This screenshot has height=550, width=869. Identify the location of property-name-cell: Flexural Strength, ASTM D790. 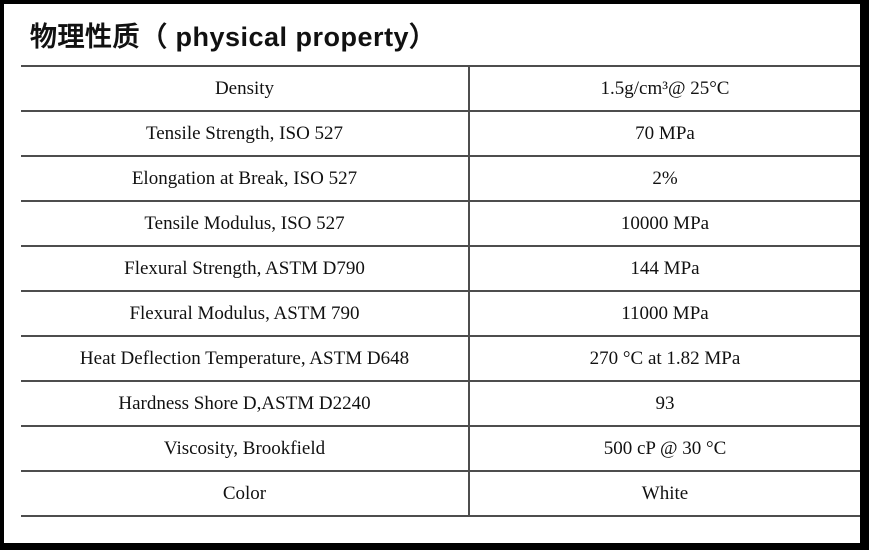
(245, 268).